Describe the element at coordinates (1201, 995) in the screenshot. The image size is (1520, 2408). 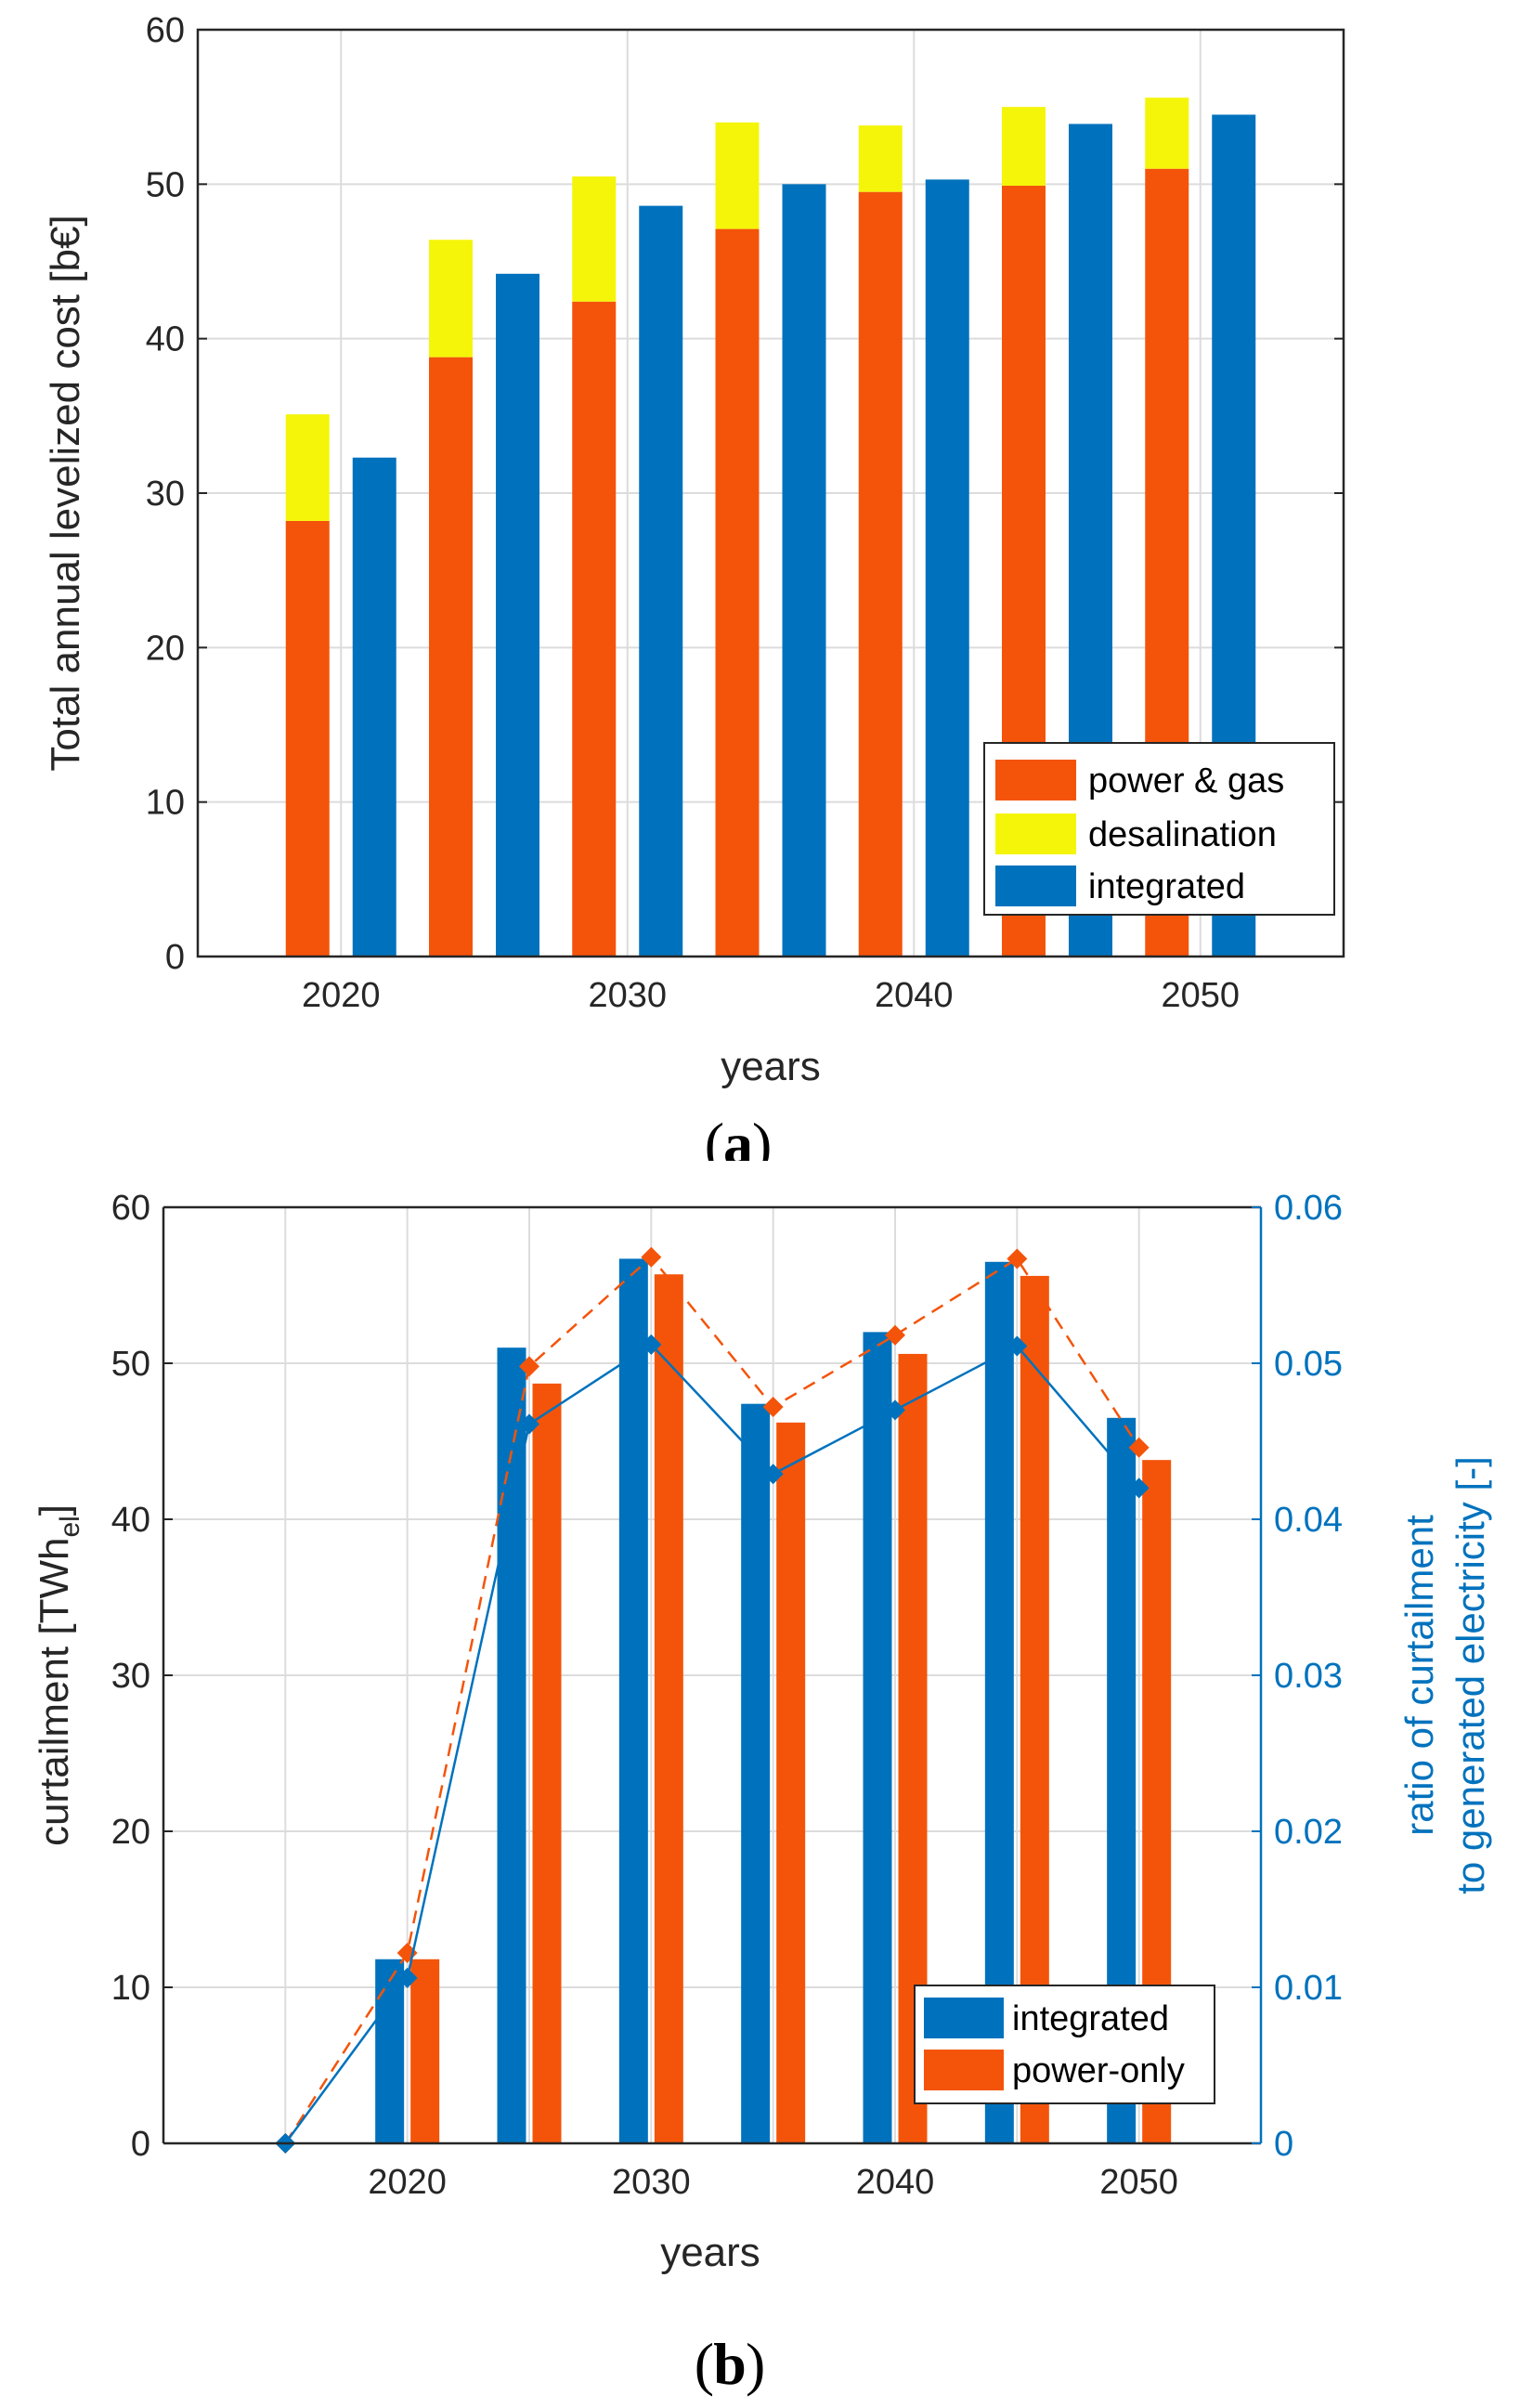
I see `chart-a-xtick-label: 2050` at that location.